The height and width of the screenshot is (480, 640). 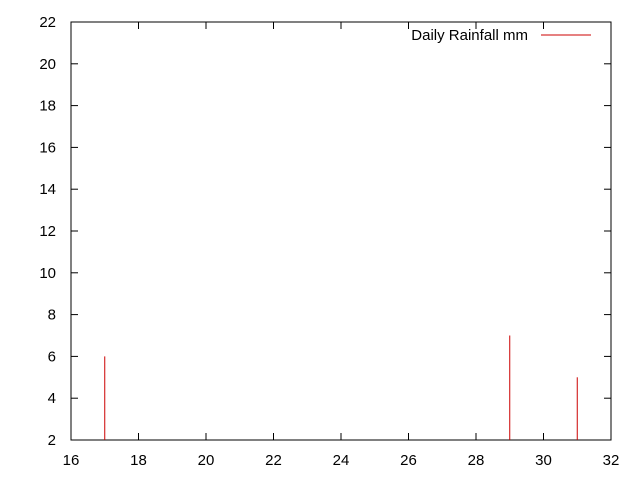 I want to click on x-tick-label: 22, so click(x=273, y=460).